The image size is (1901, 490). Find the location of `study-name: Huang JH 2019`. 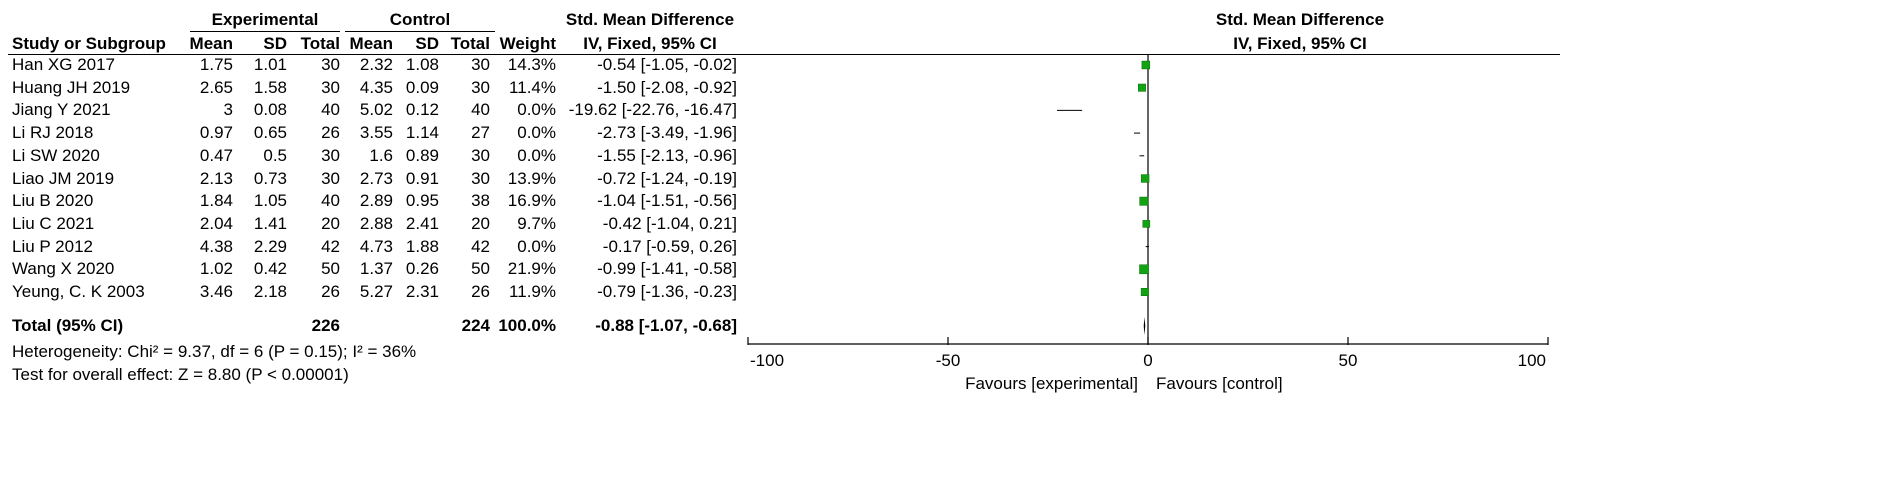

study-name: Huang JH 2019 is located at coordinates (71, 87).